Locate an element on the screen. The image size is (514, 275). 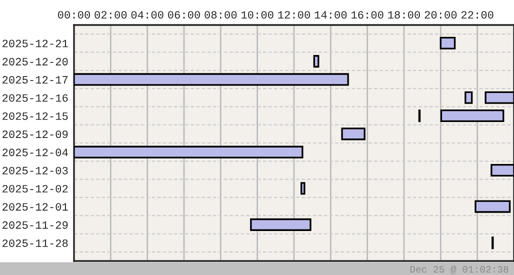
x-tick-label: 04:00 is located at coordinates (147, 15).